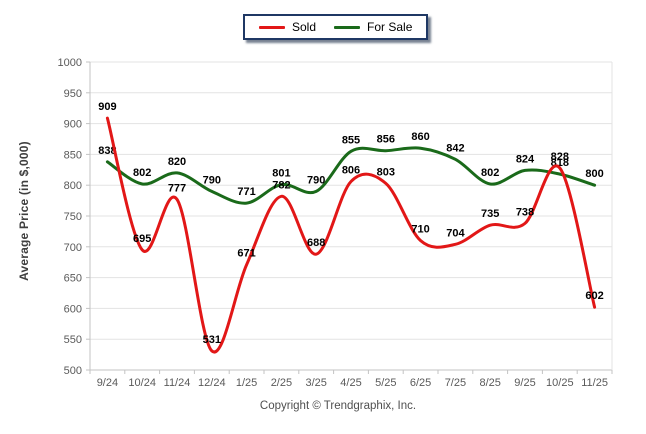  Describe the element at coordinates (338, 406) in the screenshot. I see `copyright-text: Copyright © Trendgraphix, Inc.` at that location.